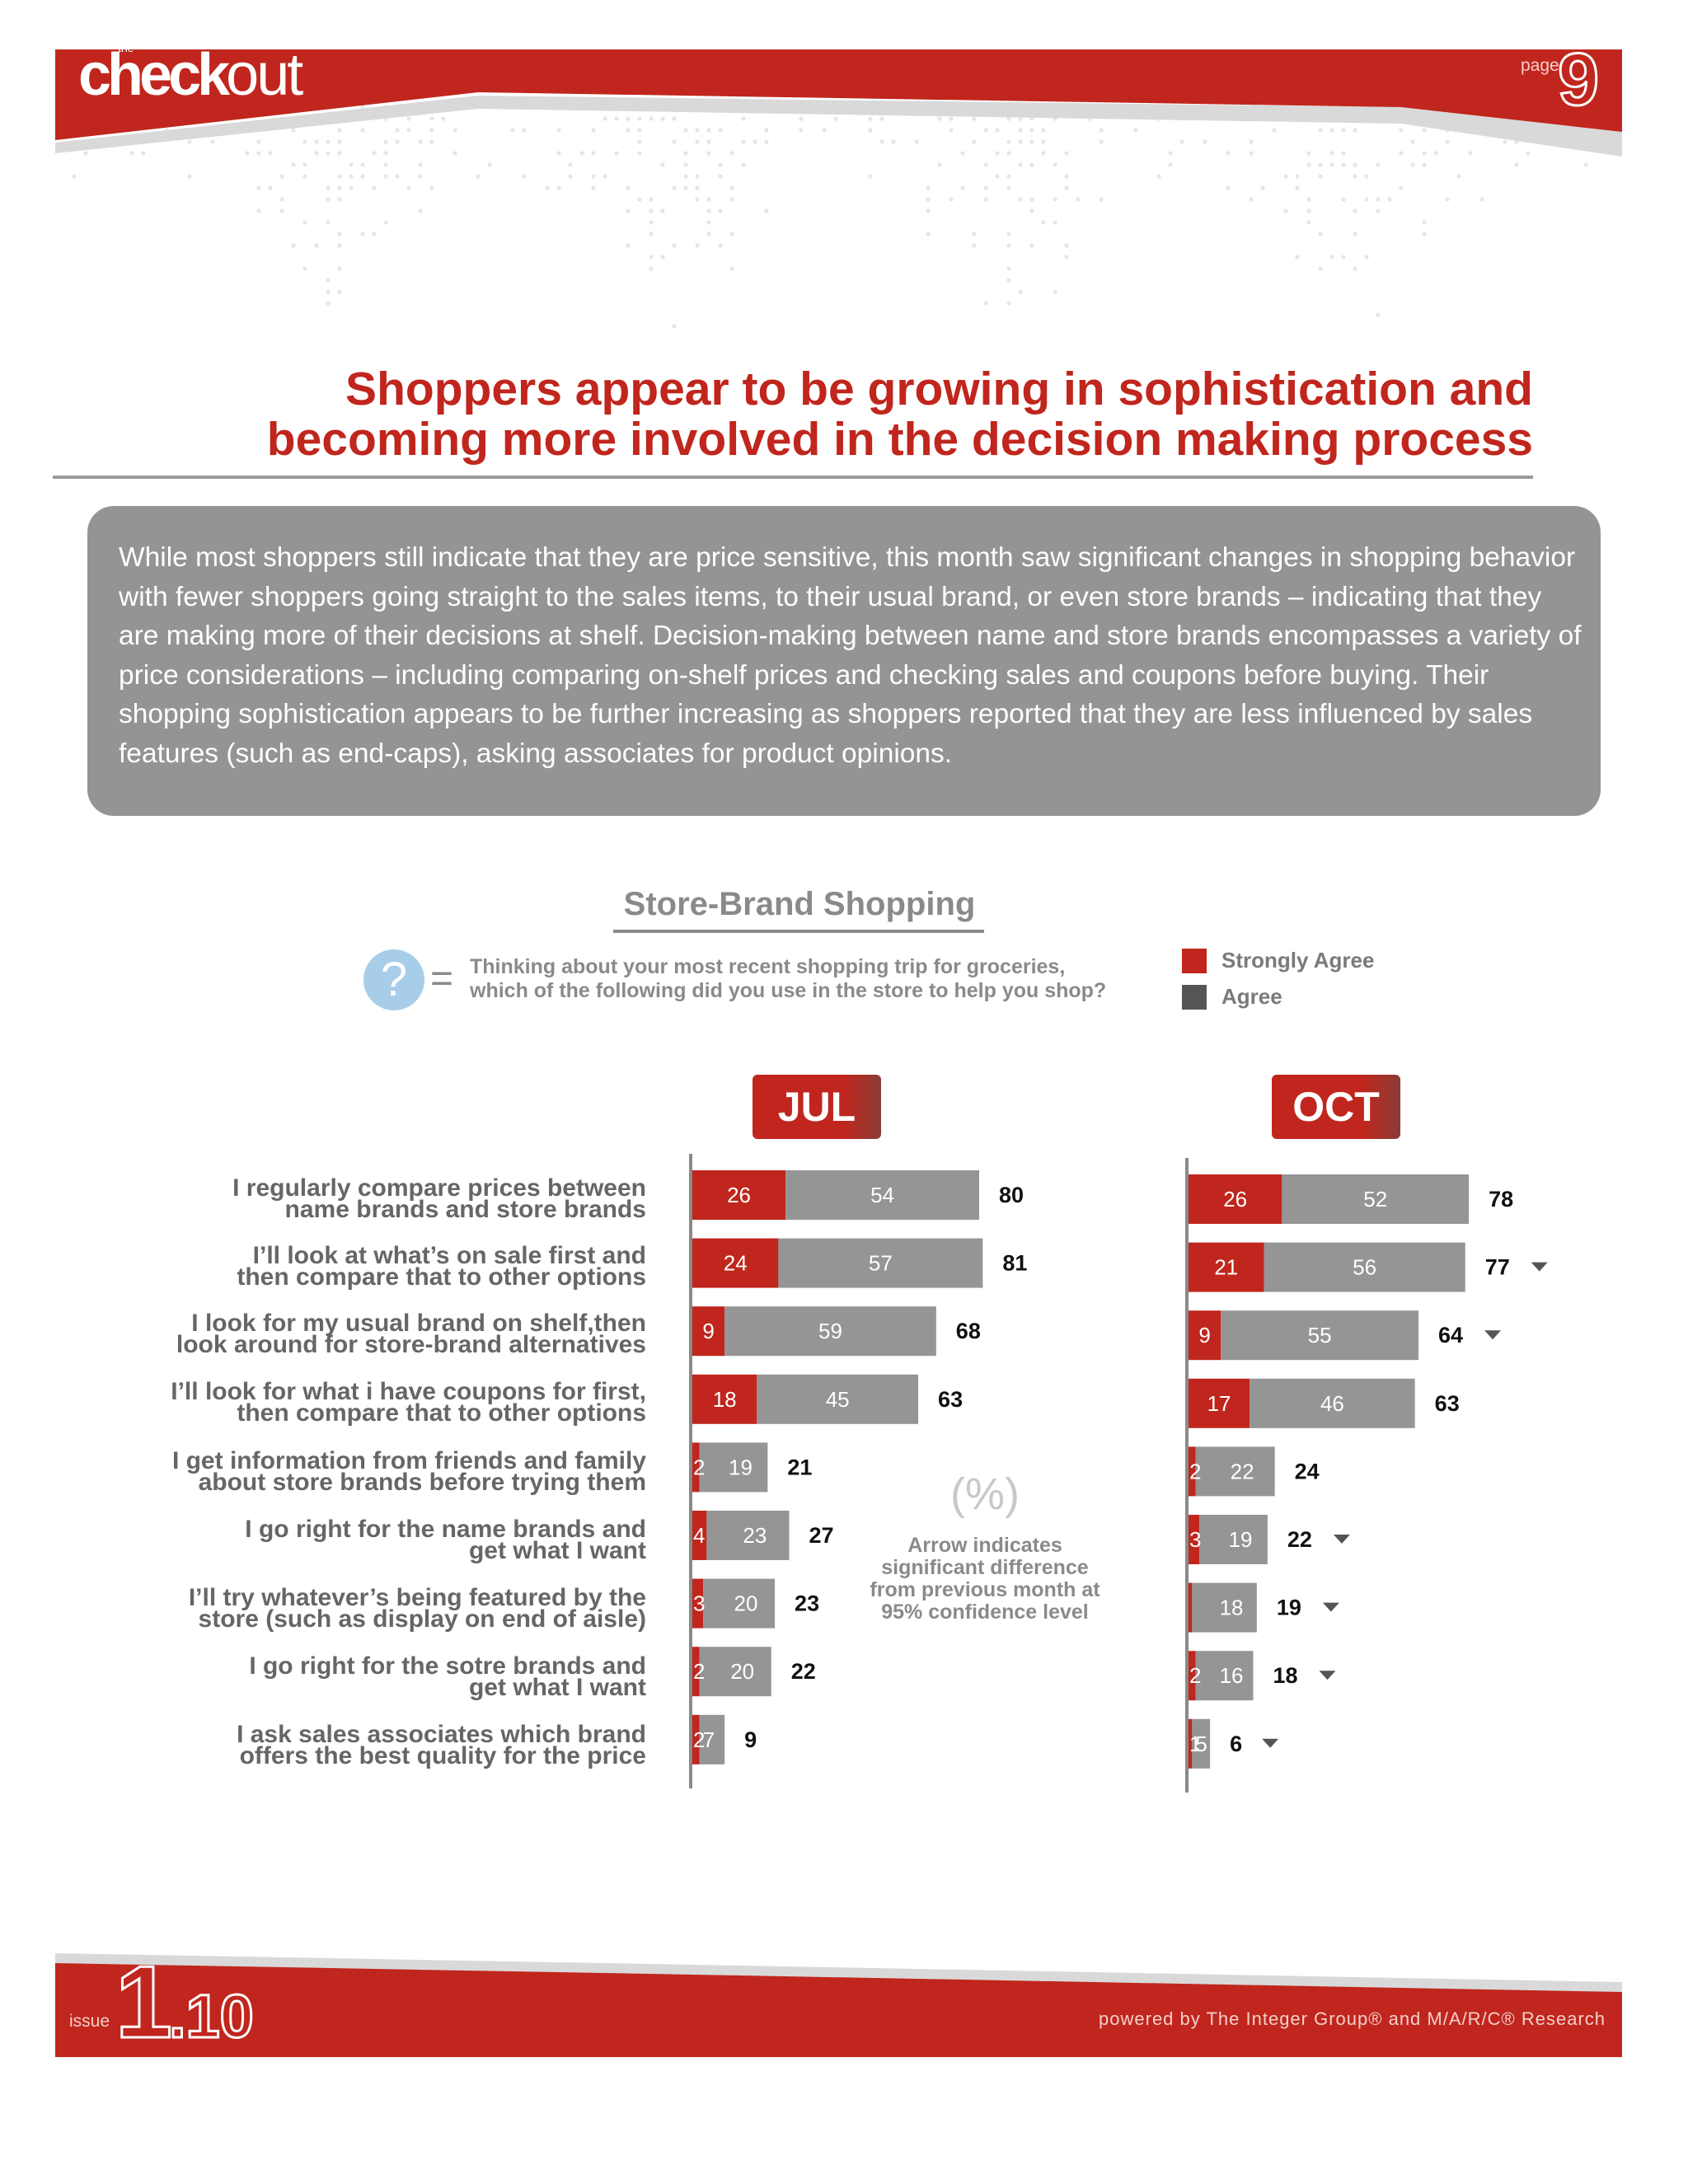 The height and width of the screenshot is (2184, 1688). I want to click on data-label-total-jul: 22, so click(803, 1671).